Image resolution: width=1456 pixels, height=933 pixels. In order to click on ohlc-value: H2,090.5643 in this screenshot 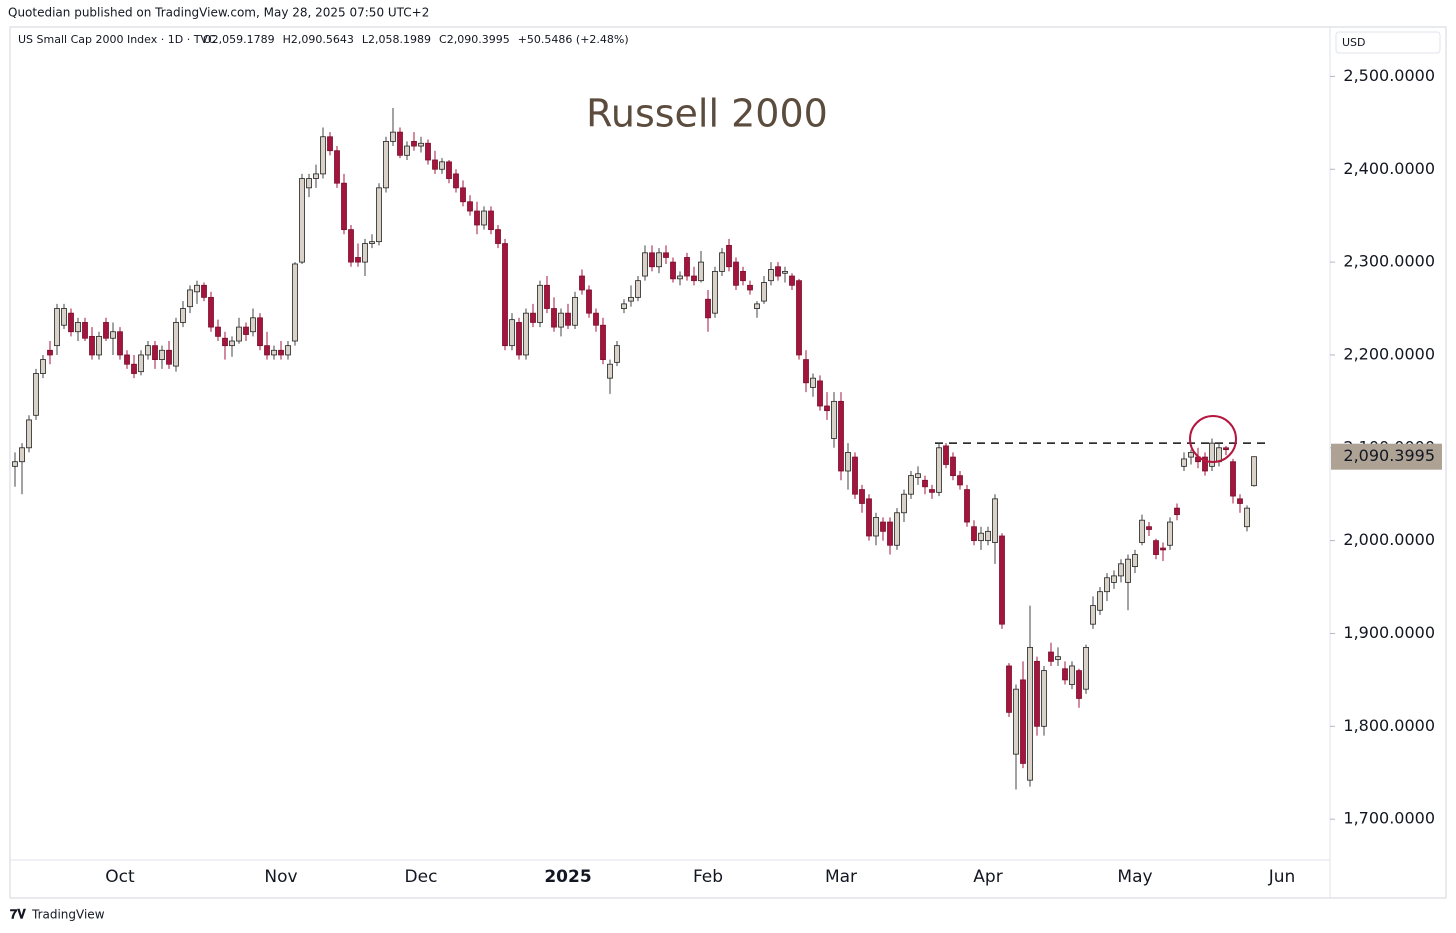, I will do `click(318, 39)`.